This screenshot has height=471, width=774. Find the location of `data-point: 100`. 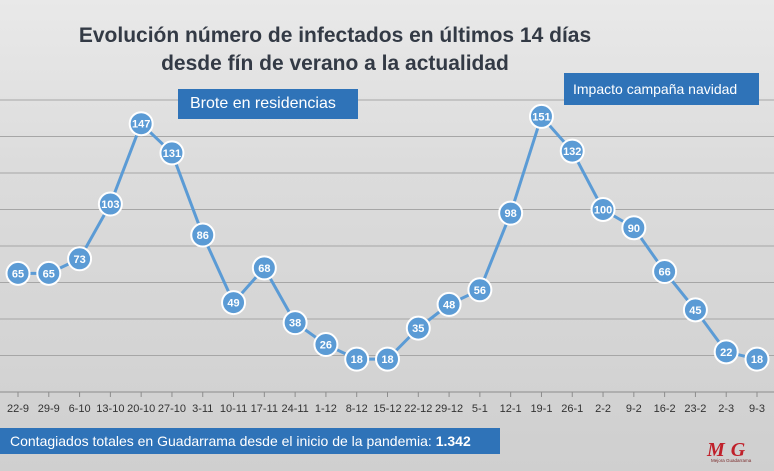

data-point: 100 is located at coordinates (603, 209).